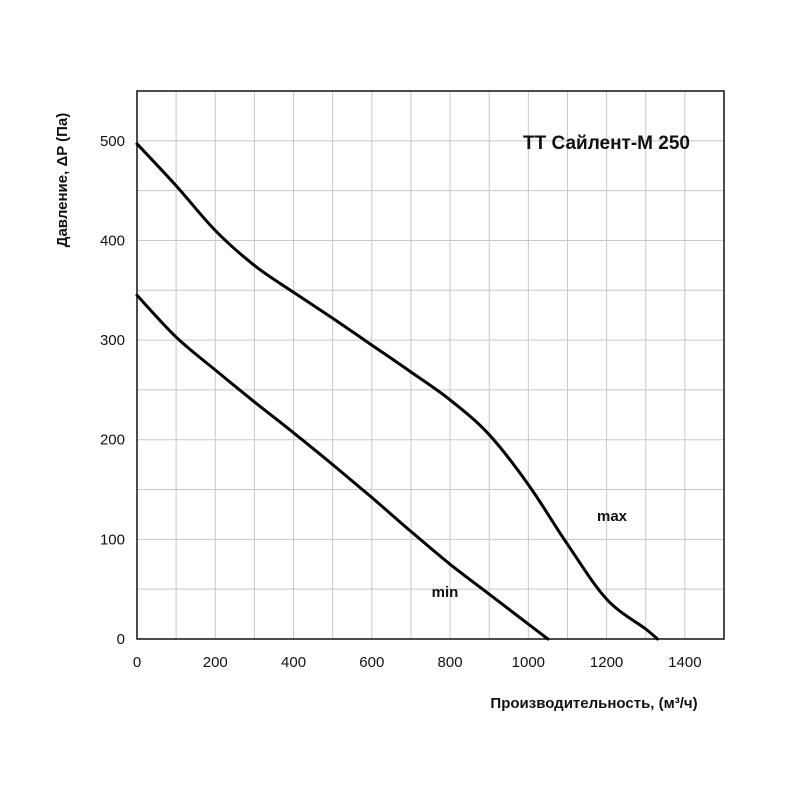 The height and width of the screenshot is (800, 800). Describe the element at coordinates (215, 662) in the screenshot. I see `x-tick-label: 200` at that location.